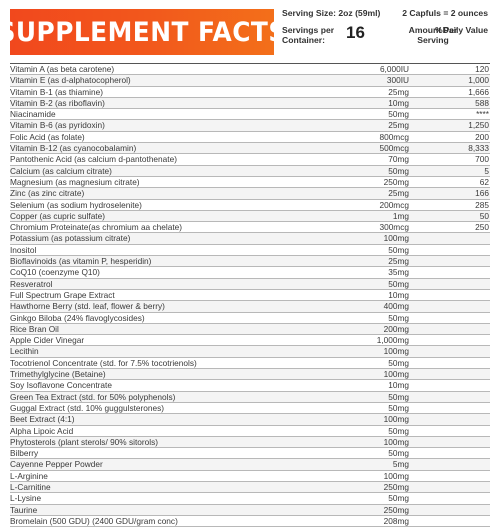 This screenshot has height=527, width=500. What do you see at coordinates (250, 329) in the screenshot?
I see `table-row: Rice Bran Oil 200mg` at bounding box center [250, 329].